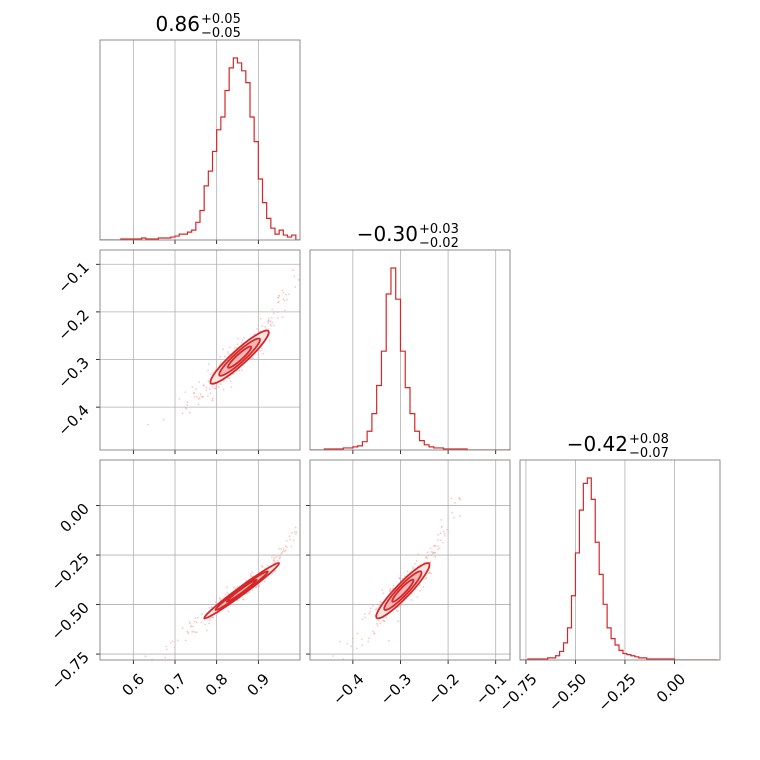  What do you see at coordinates (410, 358) in the screenshot?
I see `histogram-step-line` at bounding box center [410, 358].